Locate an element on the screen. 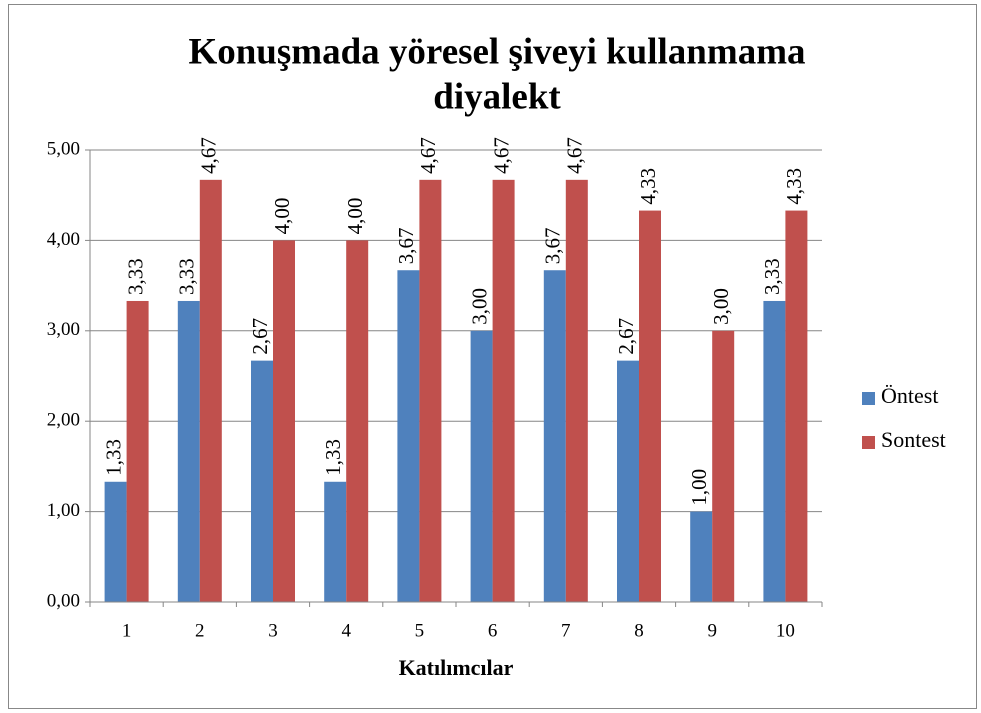 The image size is (981, 713). x-tick-label: 7 is located at coordinates (566, 630).